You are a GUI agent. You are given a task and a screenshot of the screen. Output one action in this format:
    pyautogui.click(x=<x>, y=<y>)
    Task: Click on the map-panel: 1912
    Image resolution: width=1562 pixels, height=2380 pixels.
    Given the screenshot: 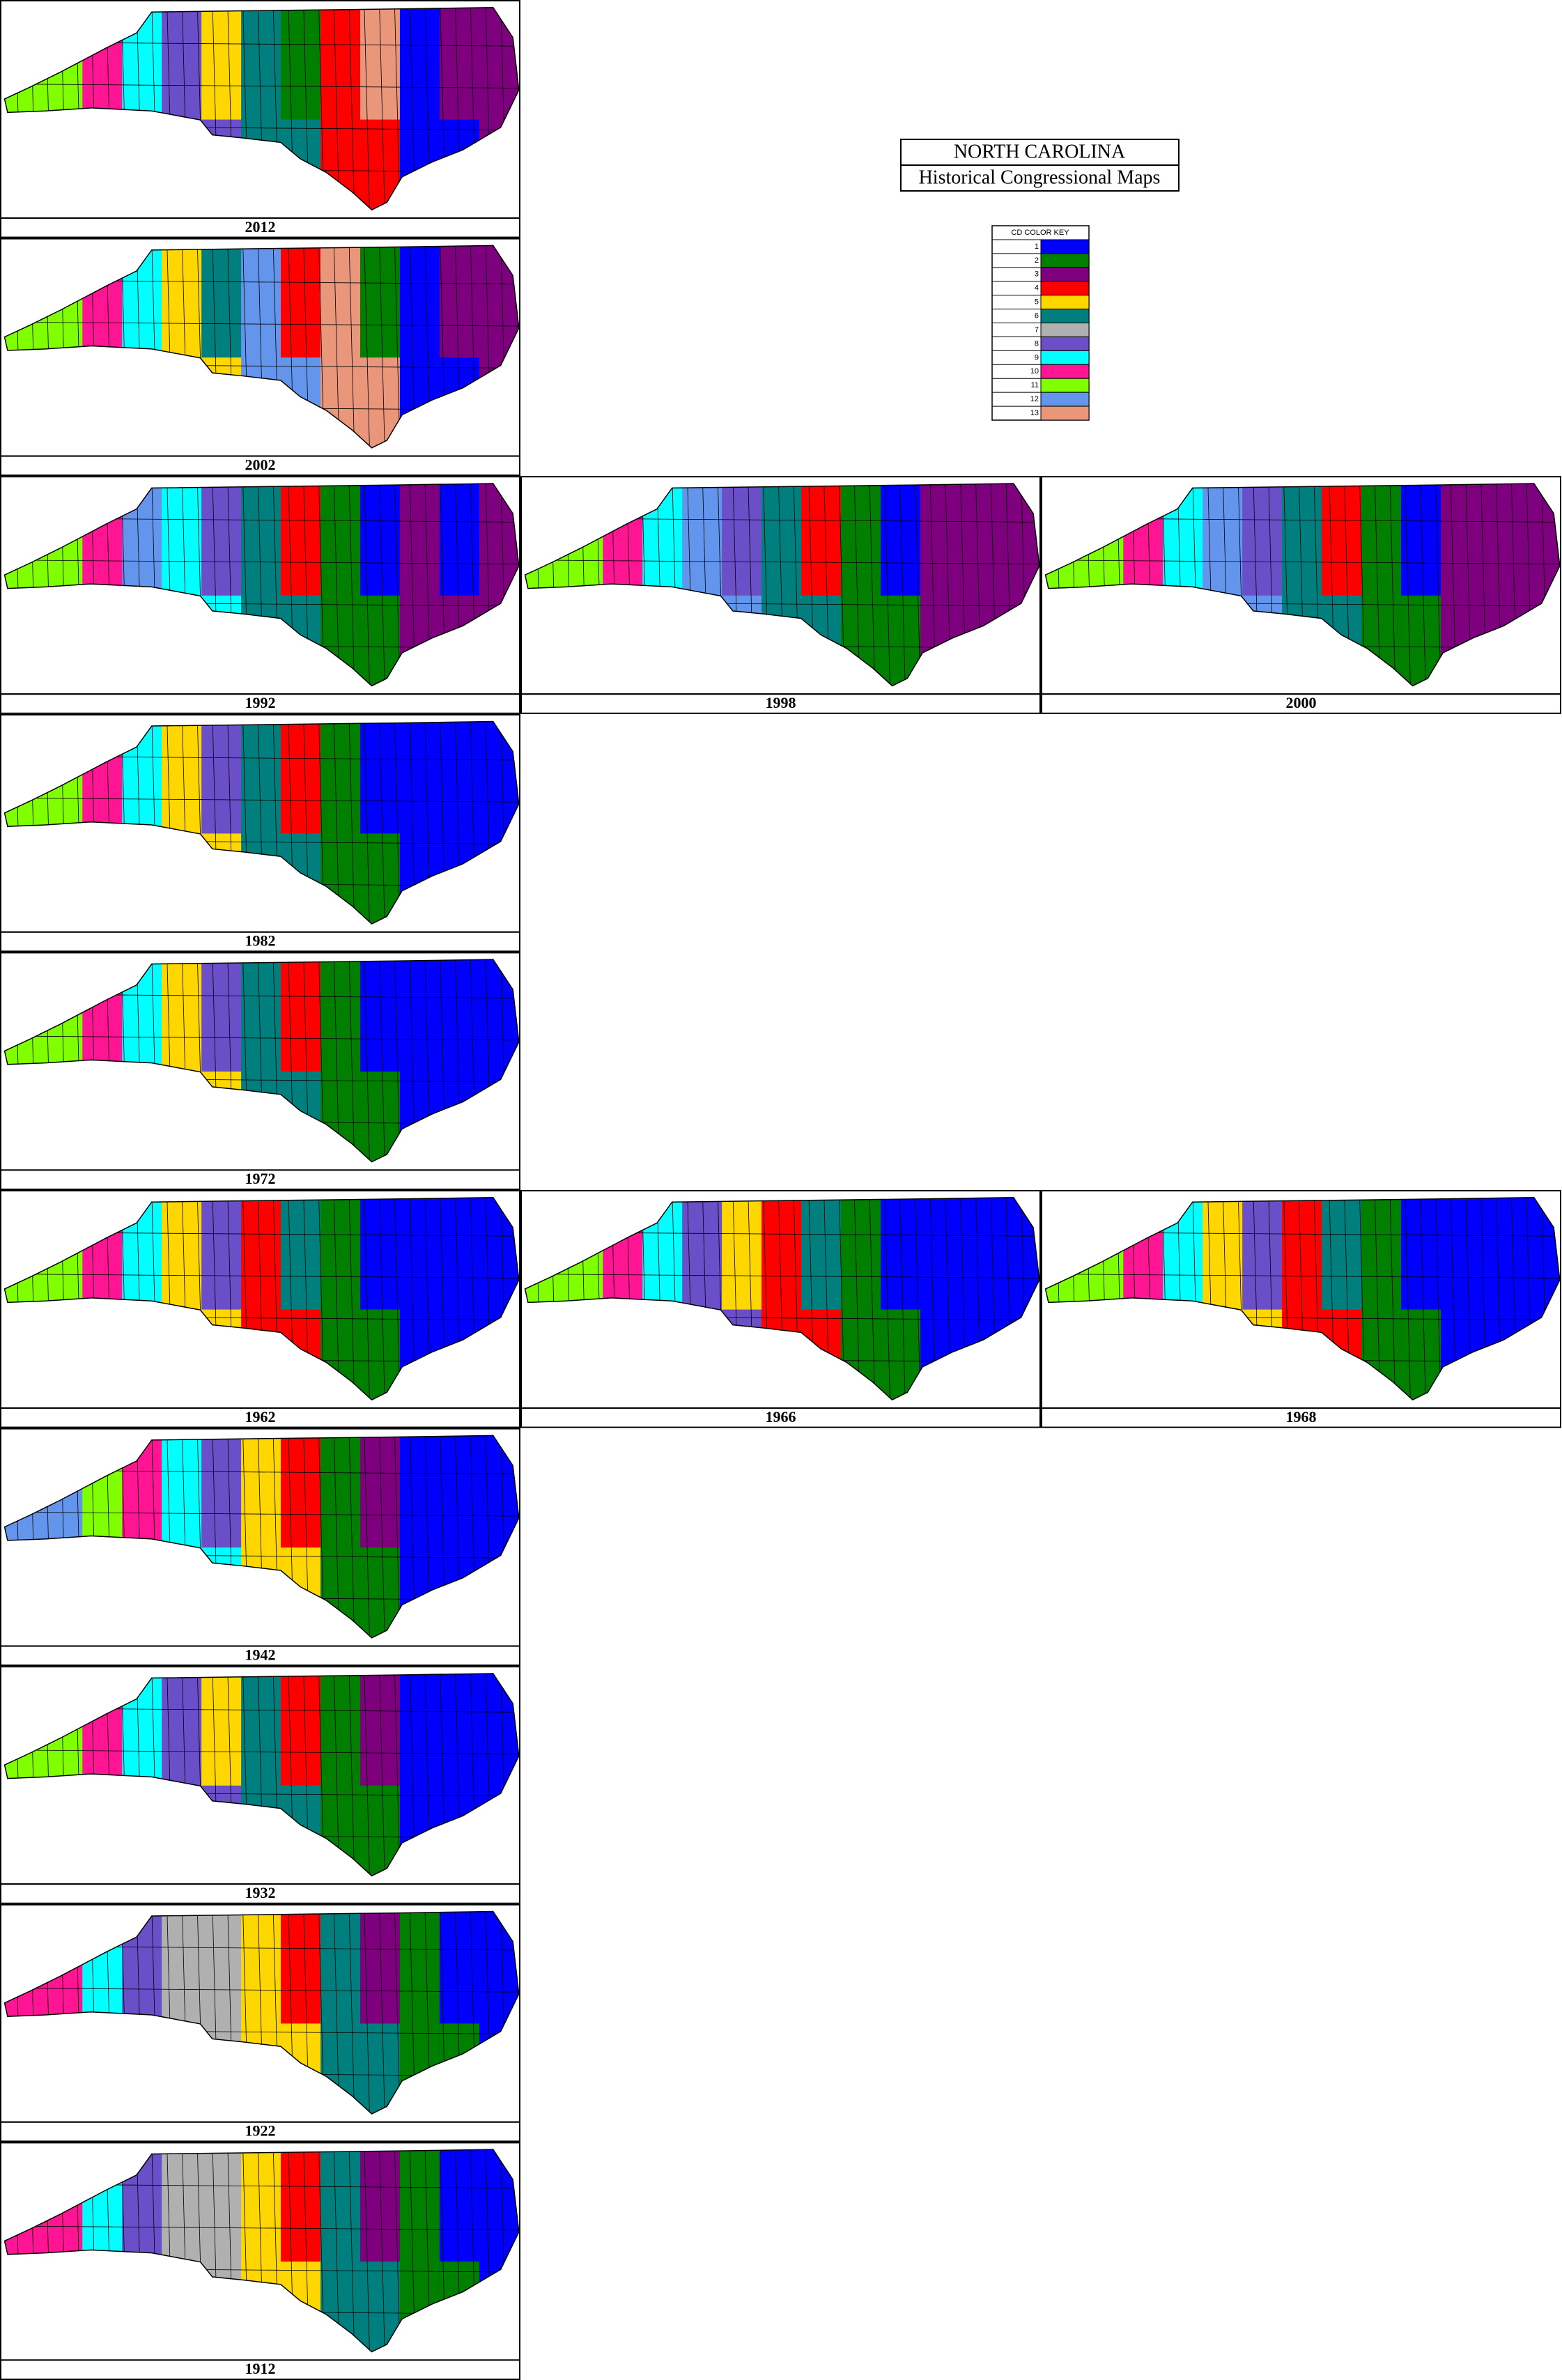 What is the action you would take?
    pyautogui.click(x=260, y=2261)
    